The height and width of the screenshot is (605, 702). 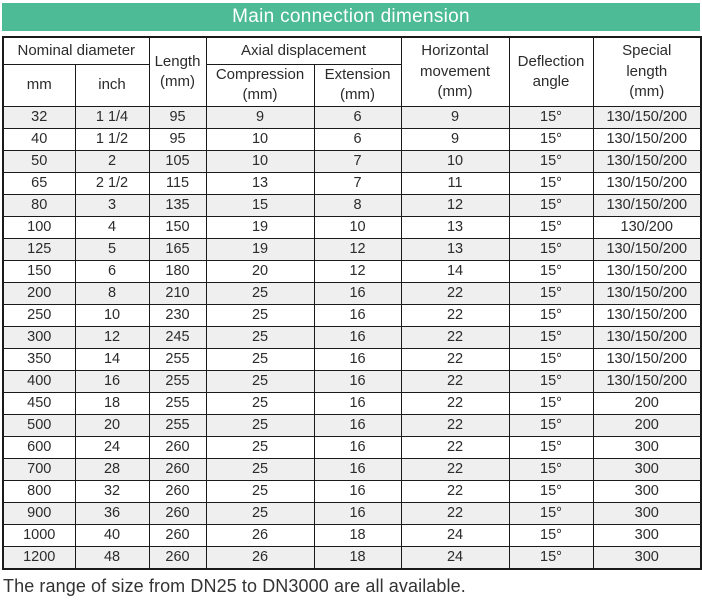 What do you see at coordinates (177, 315) in the screenshot?
I see `table-cell: 230` at bounding box center [177, 315].